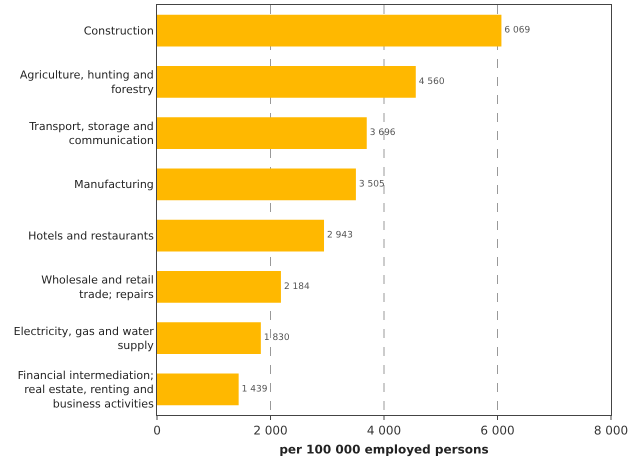  I want to click on data-label: 2 184, so click(297, 287).